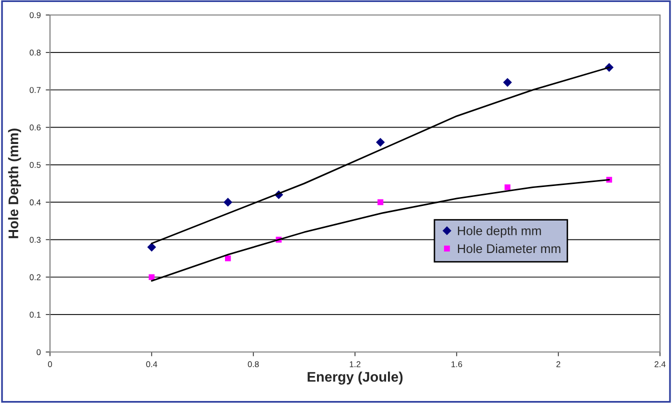 Image resolution: width=672 pixels, height=403 pixels. What do you see at coordinates (499, 232) in the screenshot?
I see `legend-label: Hole depth mm` at bounding box center [499, 232].